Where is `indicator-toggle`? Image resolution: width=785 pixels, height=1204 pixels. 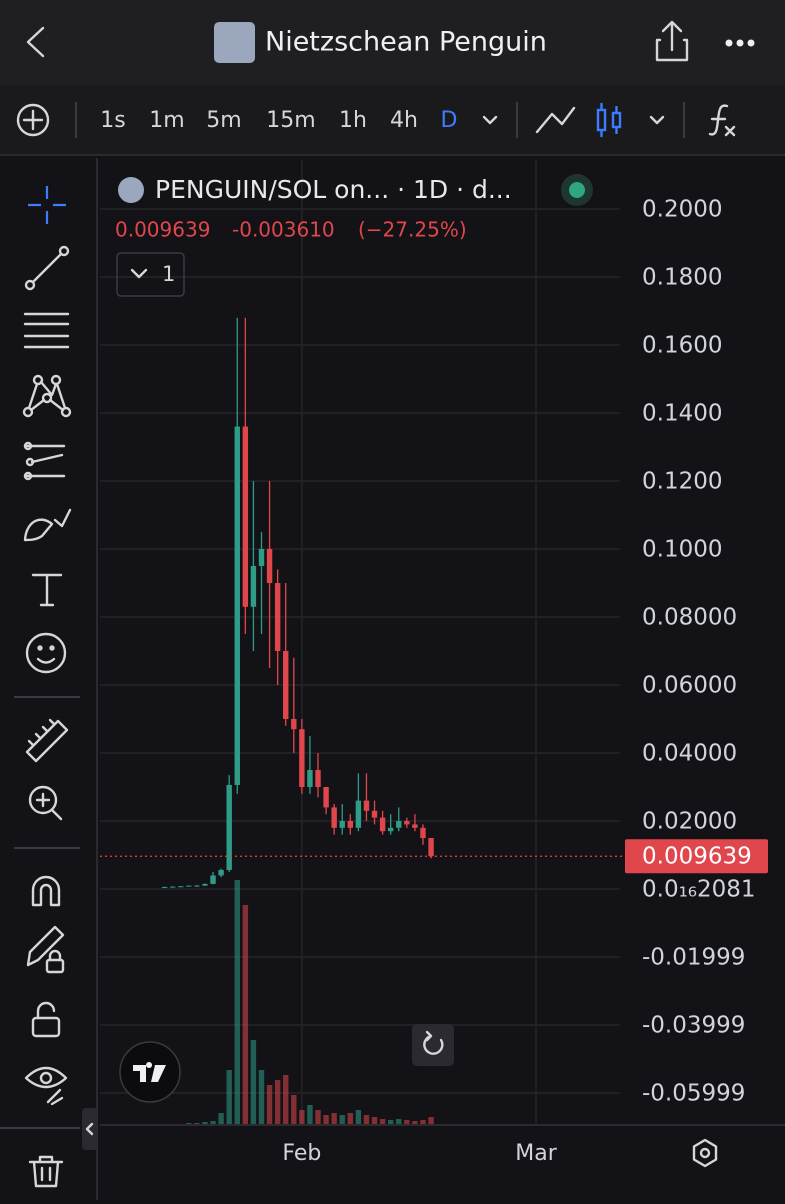
indicator-toggle is located at coordinates (150, 274).